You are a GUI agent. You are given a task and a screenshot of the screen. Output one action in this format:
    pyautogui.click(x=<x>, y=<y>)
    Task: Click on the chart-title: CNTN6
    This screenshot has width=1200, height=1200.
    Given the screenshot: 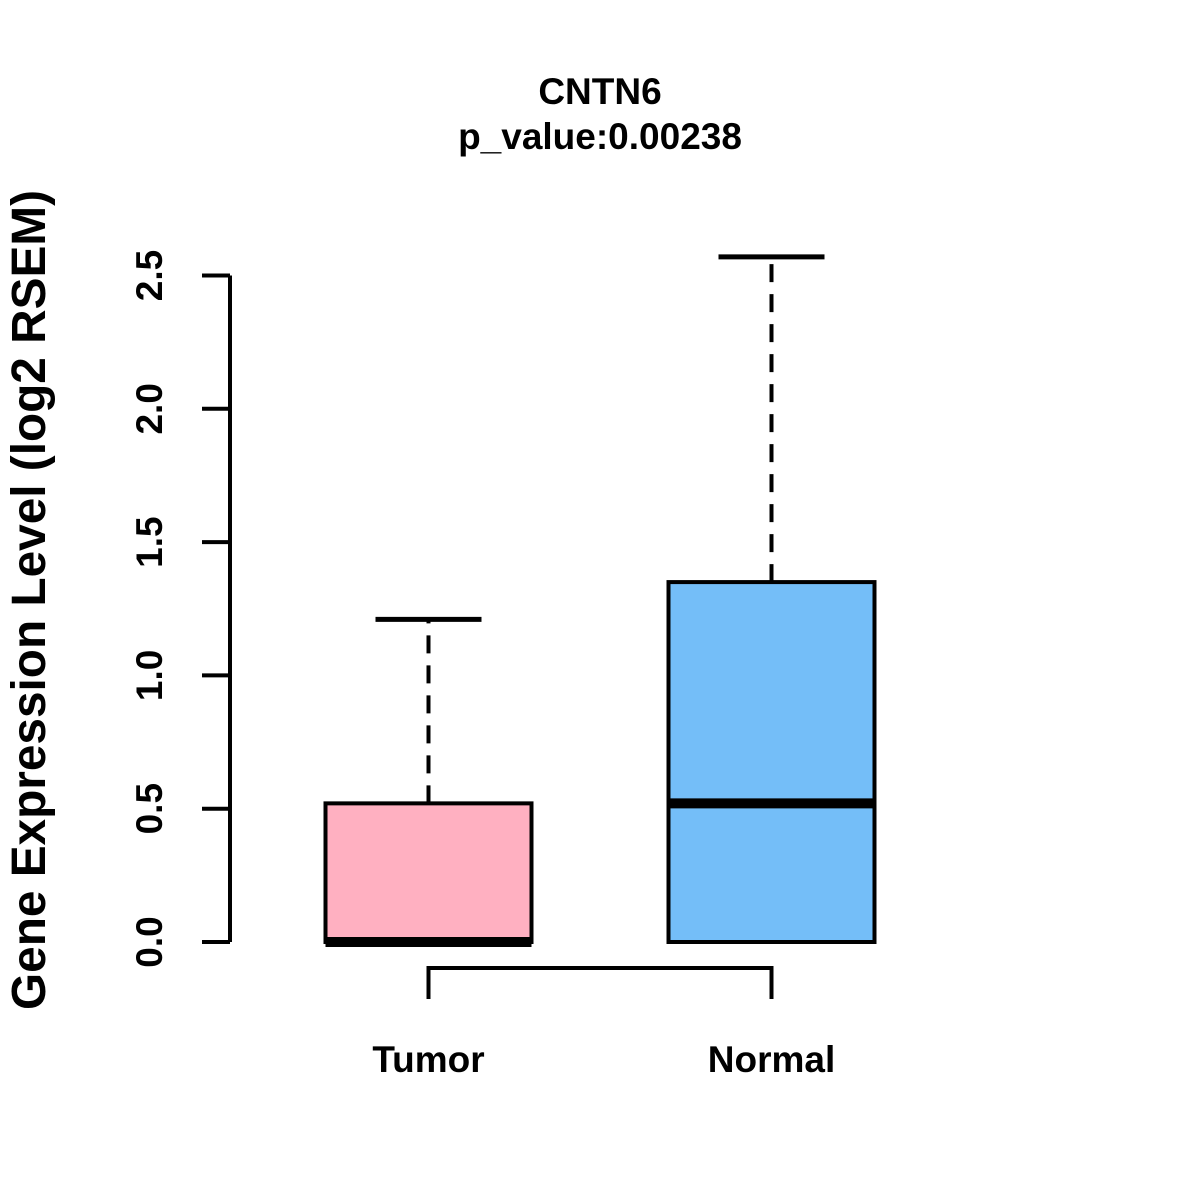 What is the action you would take?
    pyautogui.click(x=600, y=91)
    